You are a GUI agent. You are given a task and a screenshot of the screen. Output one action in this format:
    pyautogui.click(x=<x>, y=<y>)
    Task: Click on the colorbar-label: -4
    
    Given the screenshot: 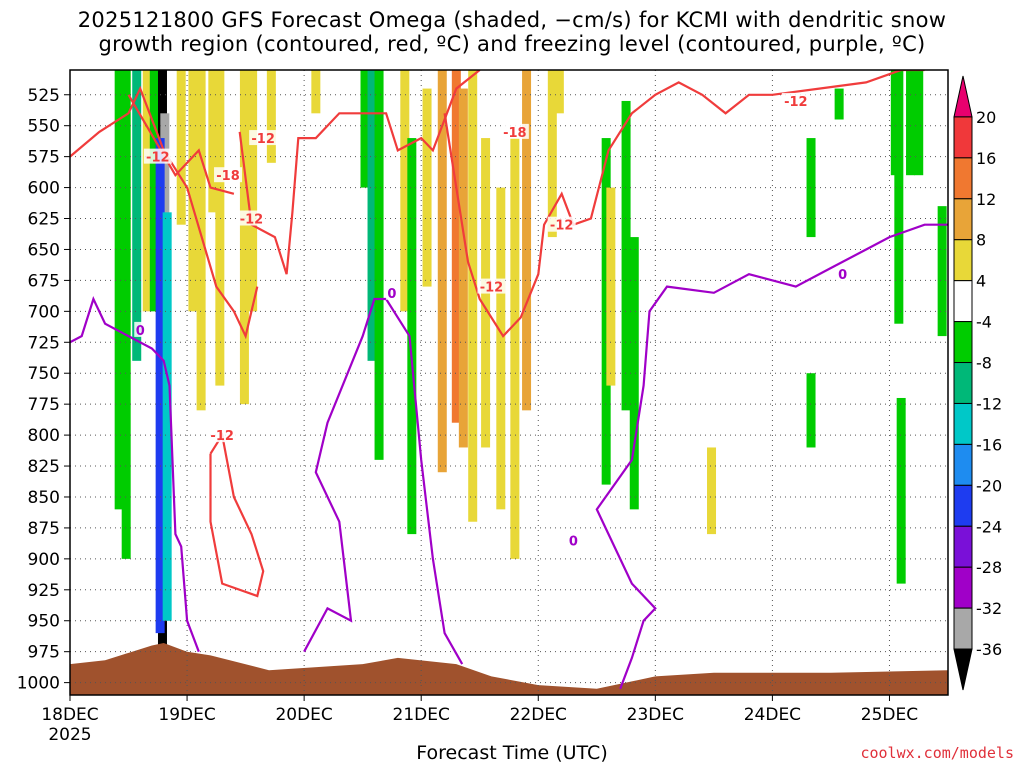 What is the action you would take?
    pyautogui.click(x=984, y=322)
    